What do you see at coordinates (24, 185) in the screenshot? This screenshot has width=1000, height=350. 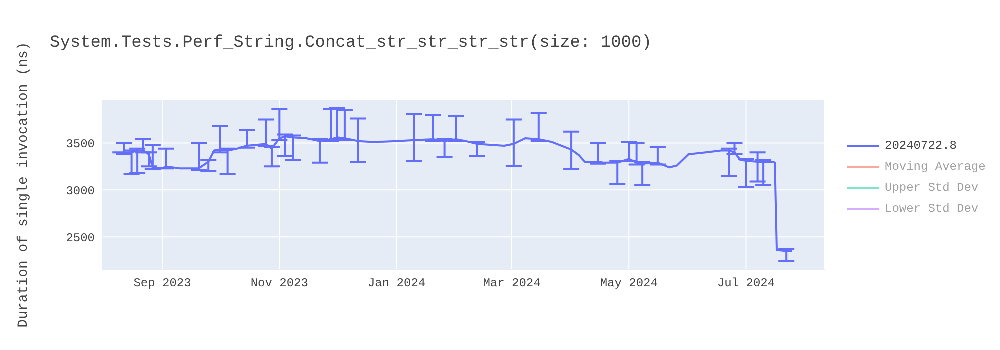 I see `y-axis-title: Duration of single invocation (ns)` at bounding box center [24, 185].